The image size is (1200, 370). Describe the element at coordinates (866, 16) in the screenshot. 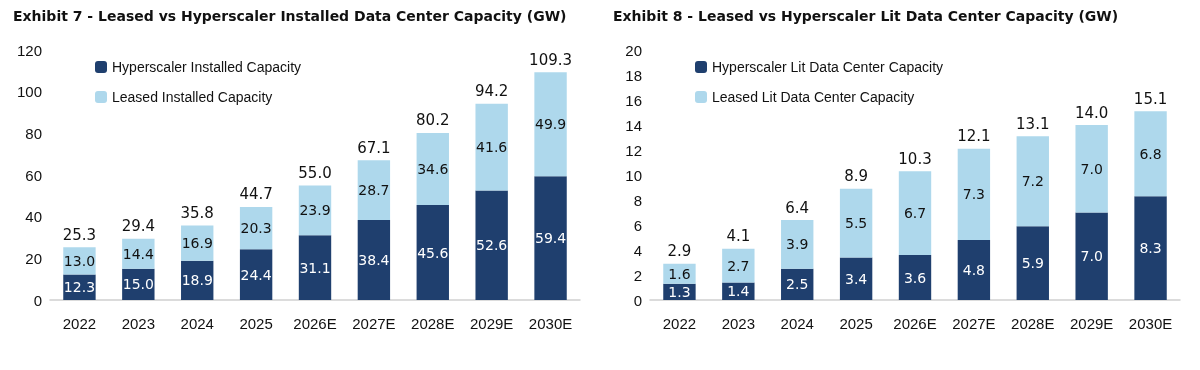

I see `chart-title: Exhibit 8 - Leased vs Hyperscaler Lit Data Center Capacity (GW)` at that location.